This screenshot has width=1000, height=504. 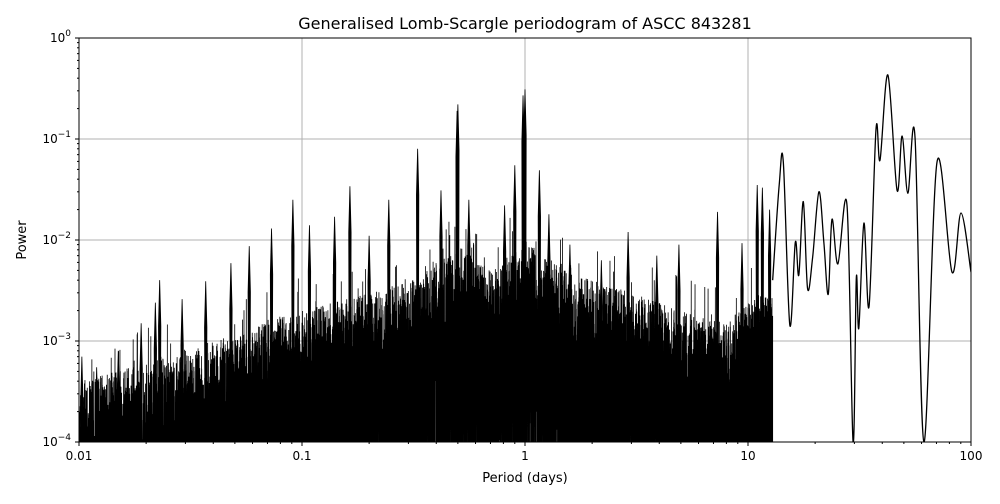 I want to click on x-tick-label: 0.01, so click(x=79, y=456).